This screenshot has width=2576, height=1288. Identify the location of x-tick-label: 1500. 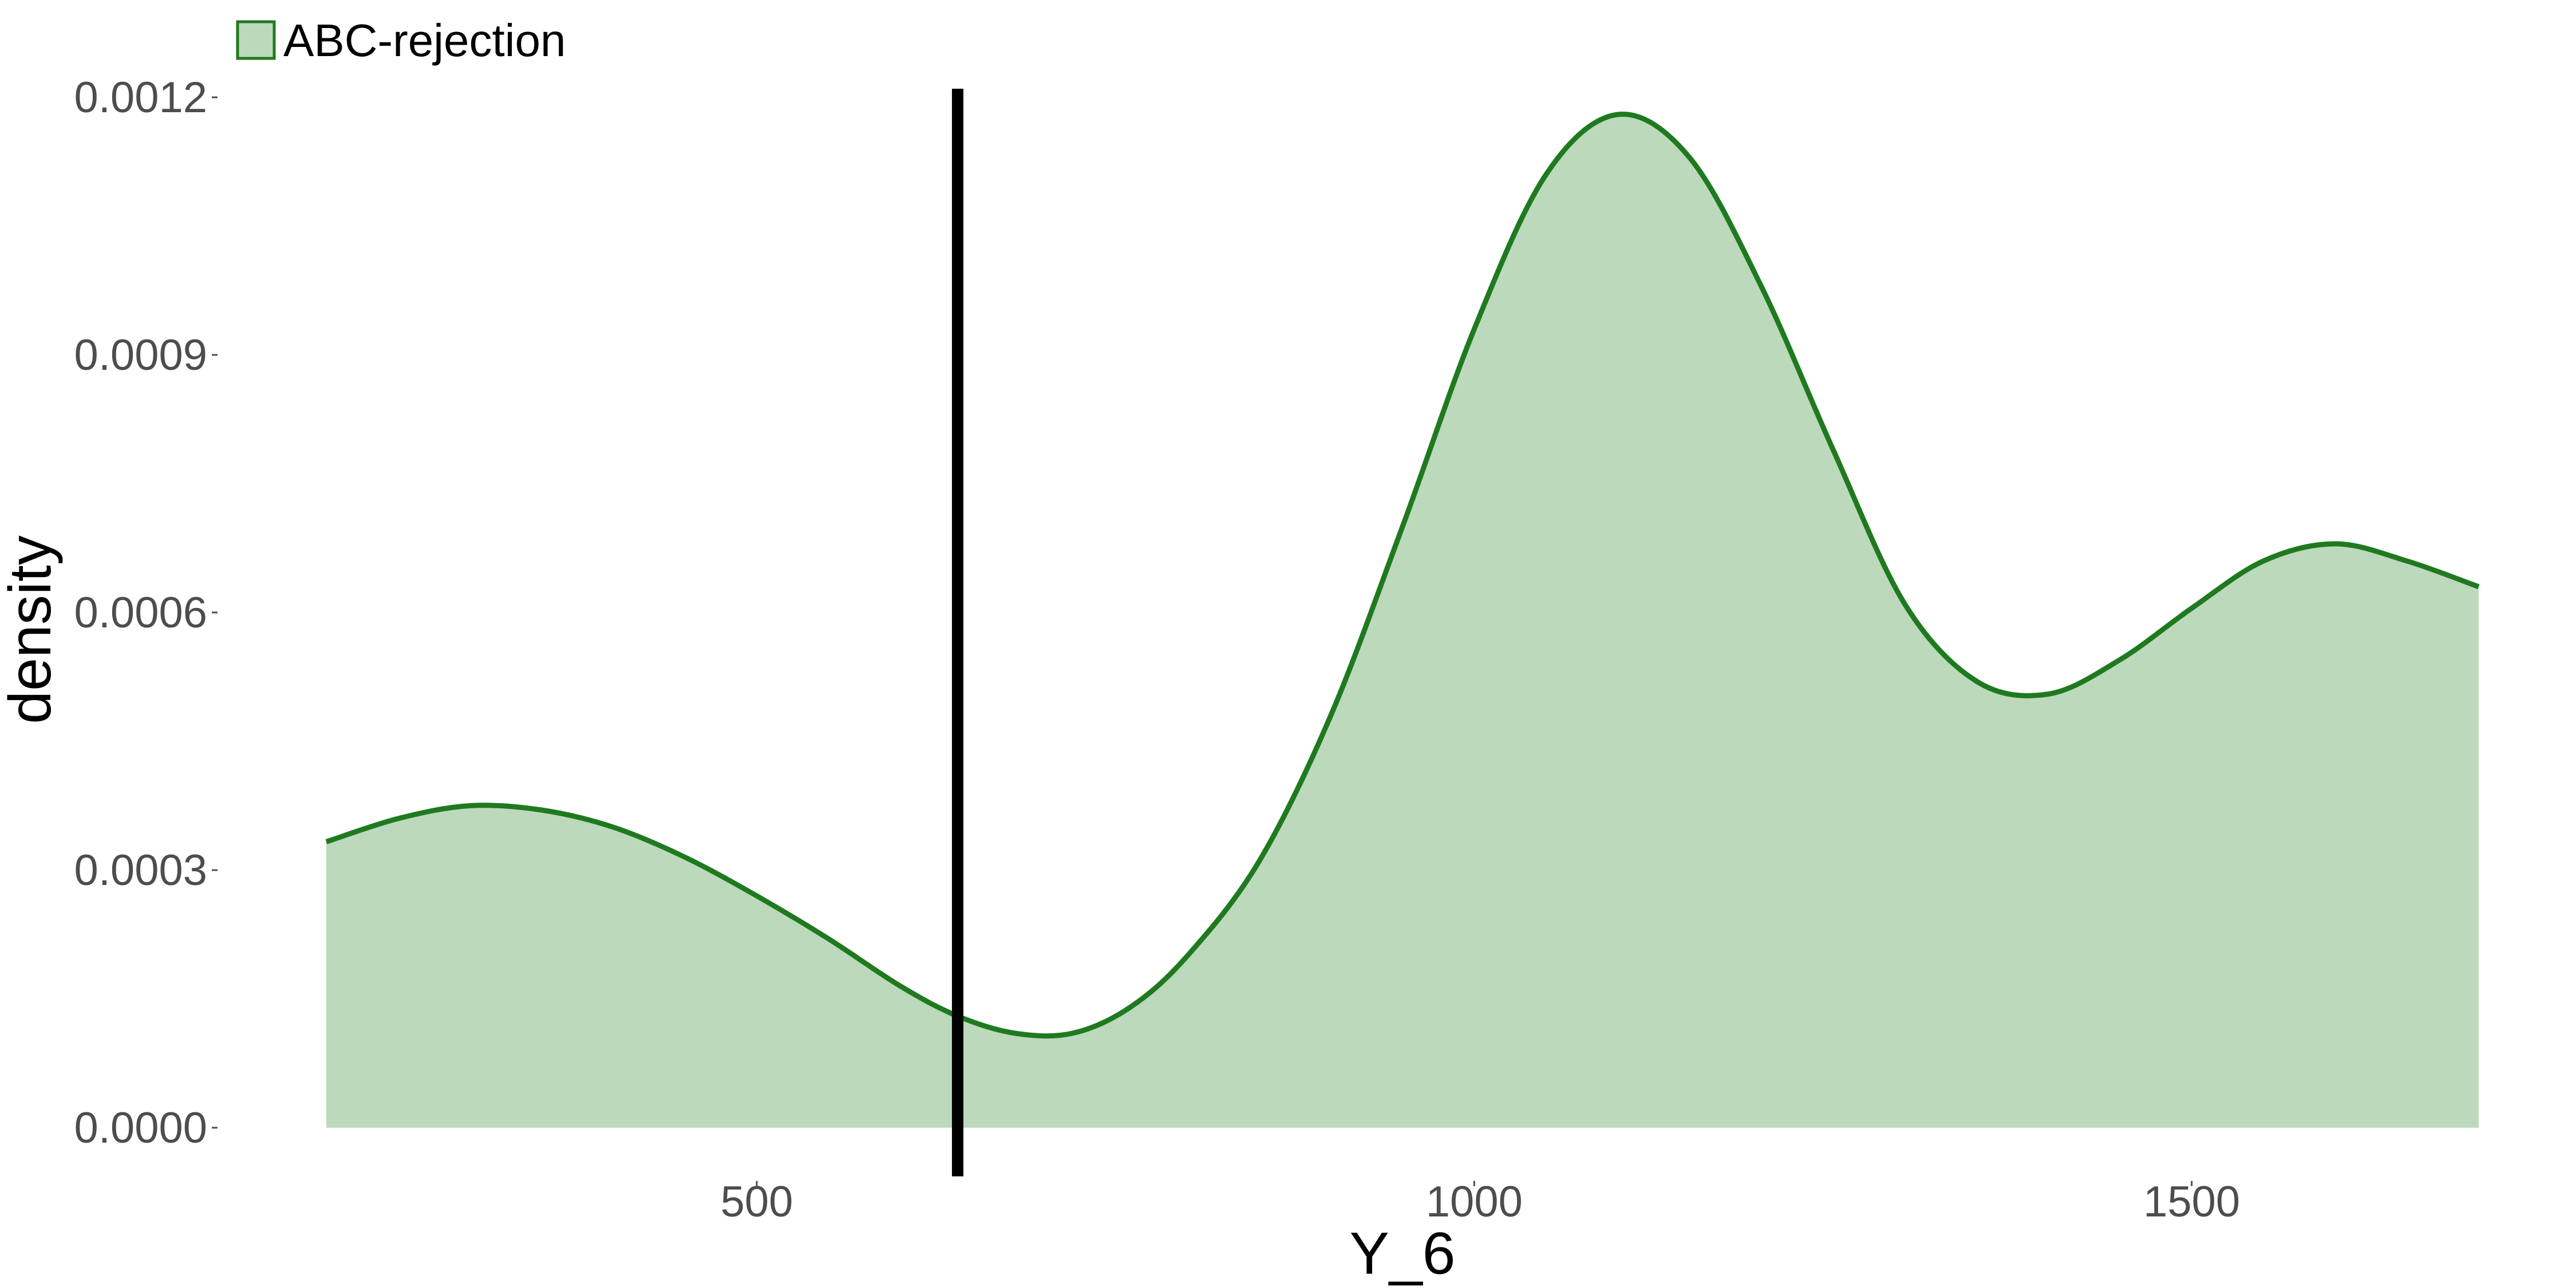
(2191, 1202).